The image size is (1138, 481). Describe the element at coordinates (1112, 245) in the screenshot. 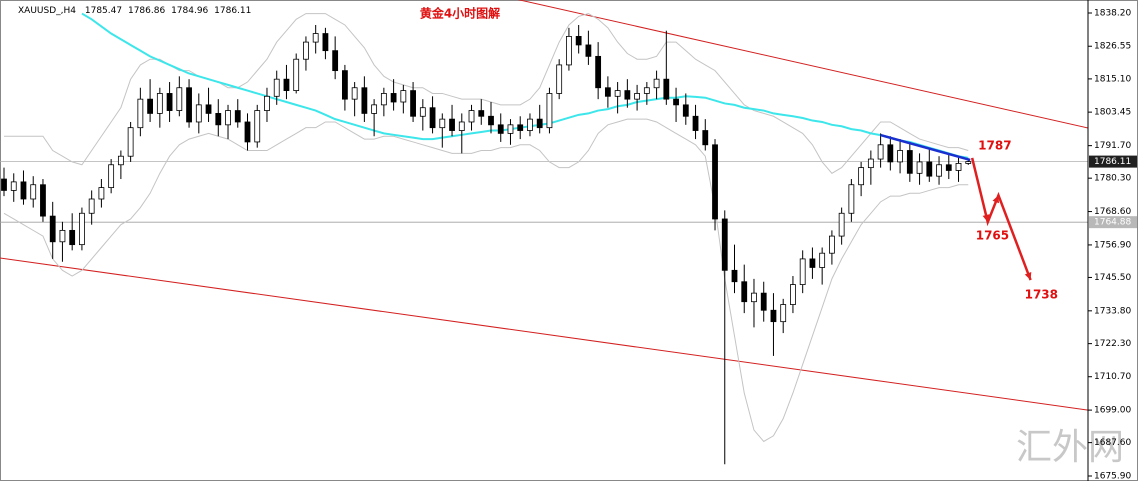

I see `y-tick-label: 1756.90` at that location.